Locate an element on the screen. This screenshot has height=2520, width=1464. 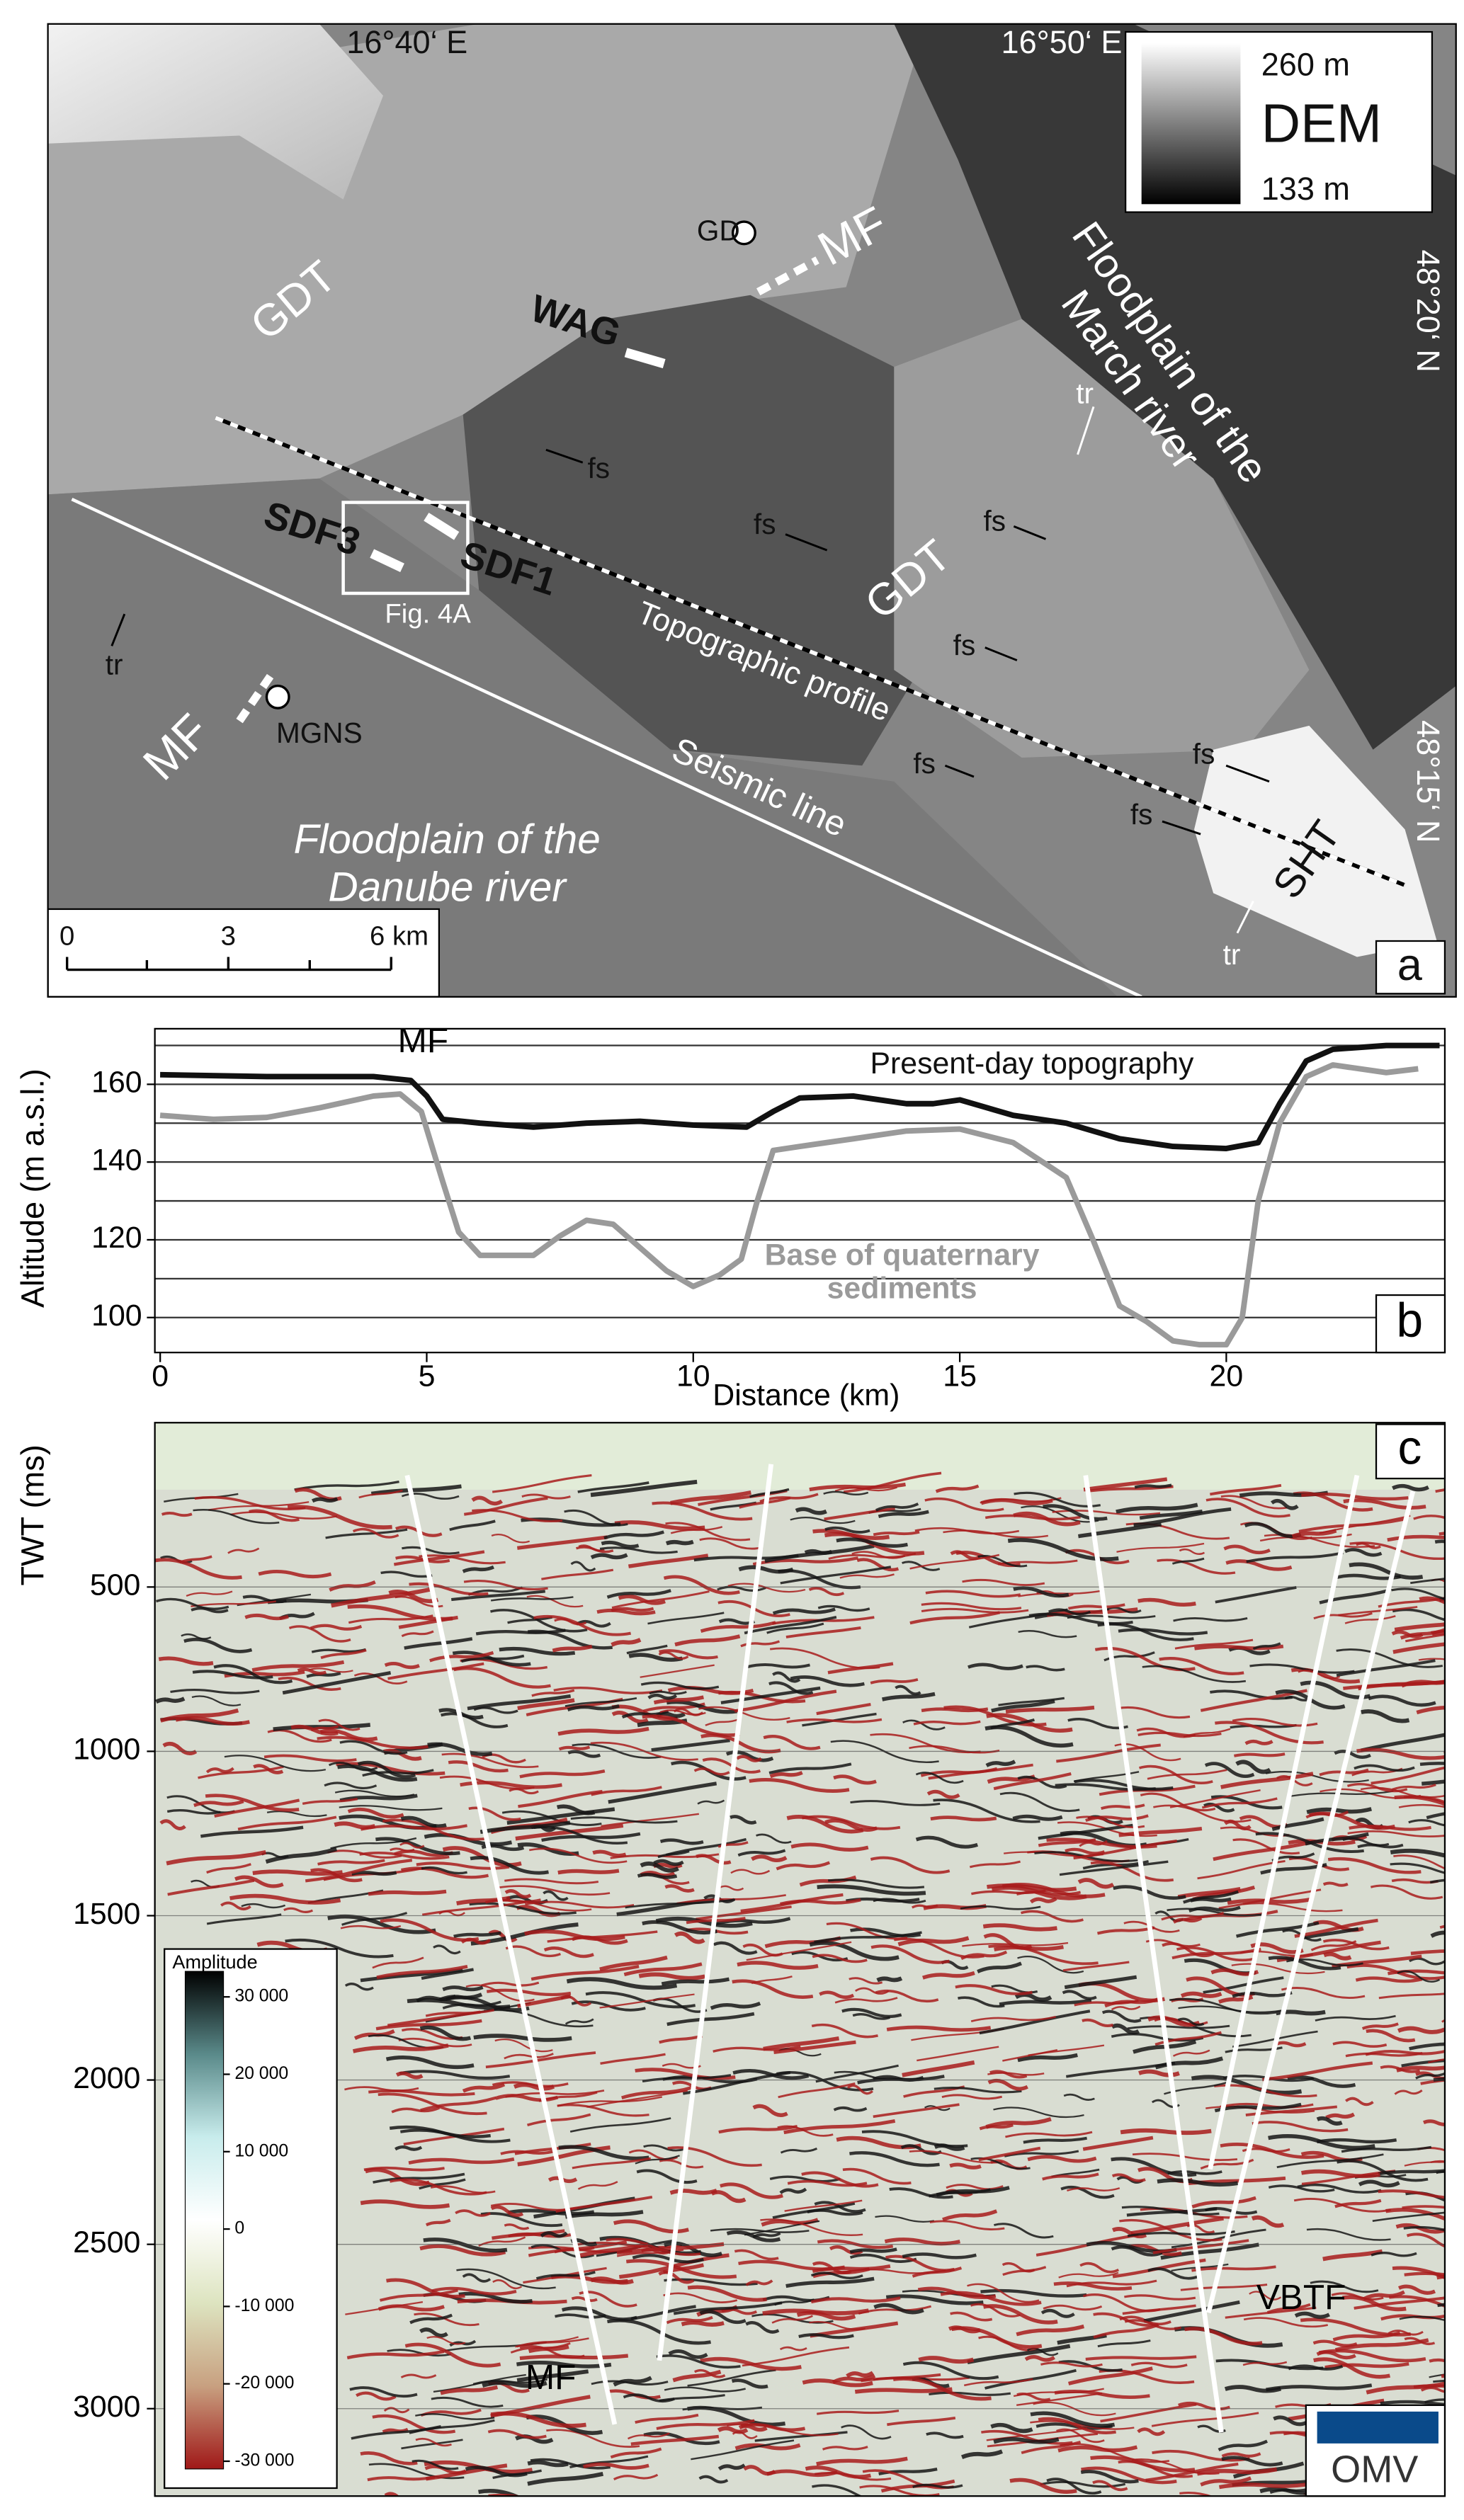
borehole-marker is located at coordinates (387, 561).